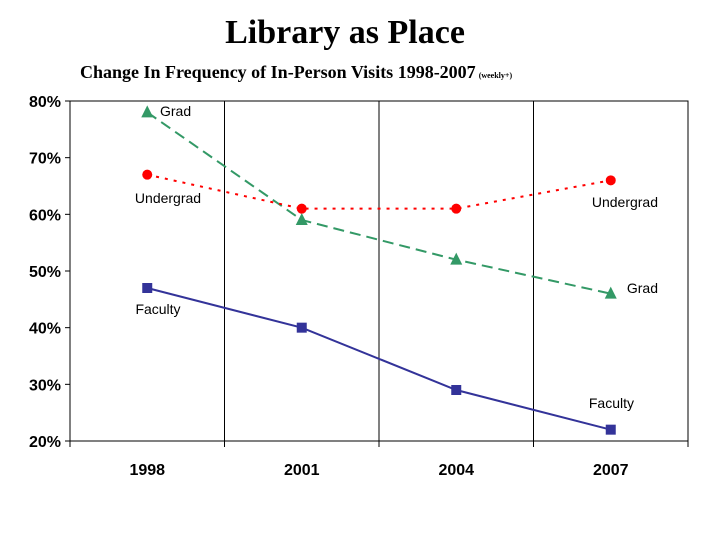 The height and width of the screenshot is (540, 720). What do you see at coordinates (147, 470) in the screenshot?
I see `x-tick-label: 1998` at bounding box center [147, 470].